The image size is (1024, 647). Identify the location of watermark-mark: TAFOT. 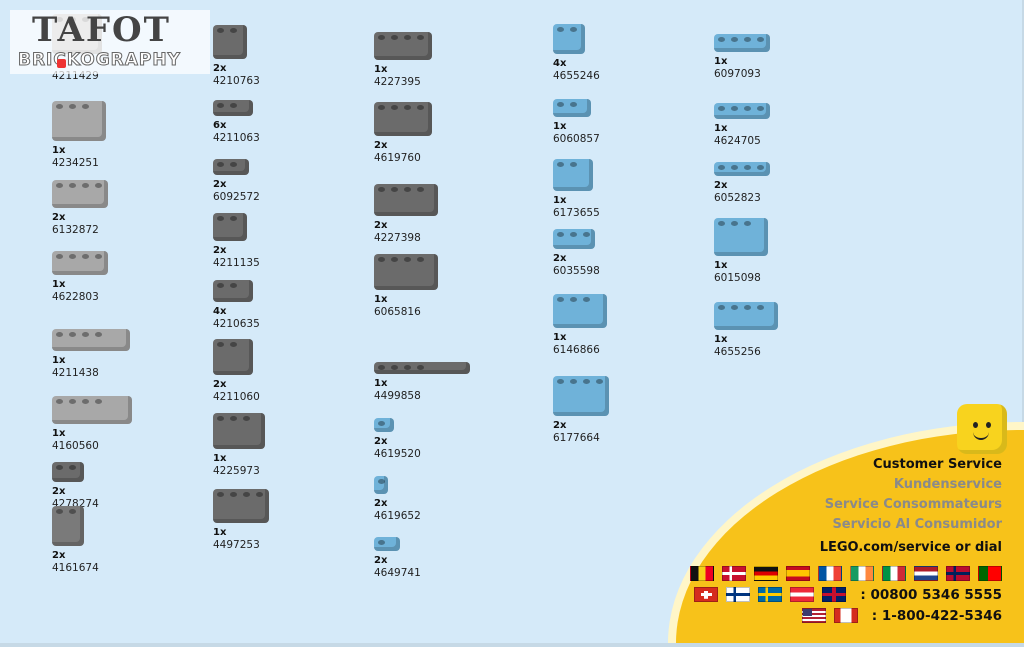
(101, 30).